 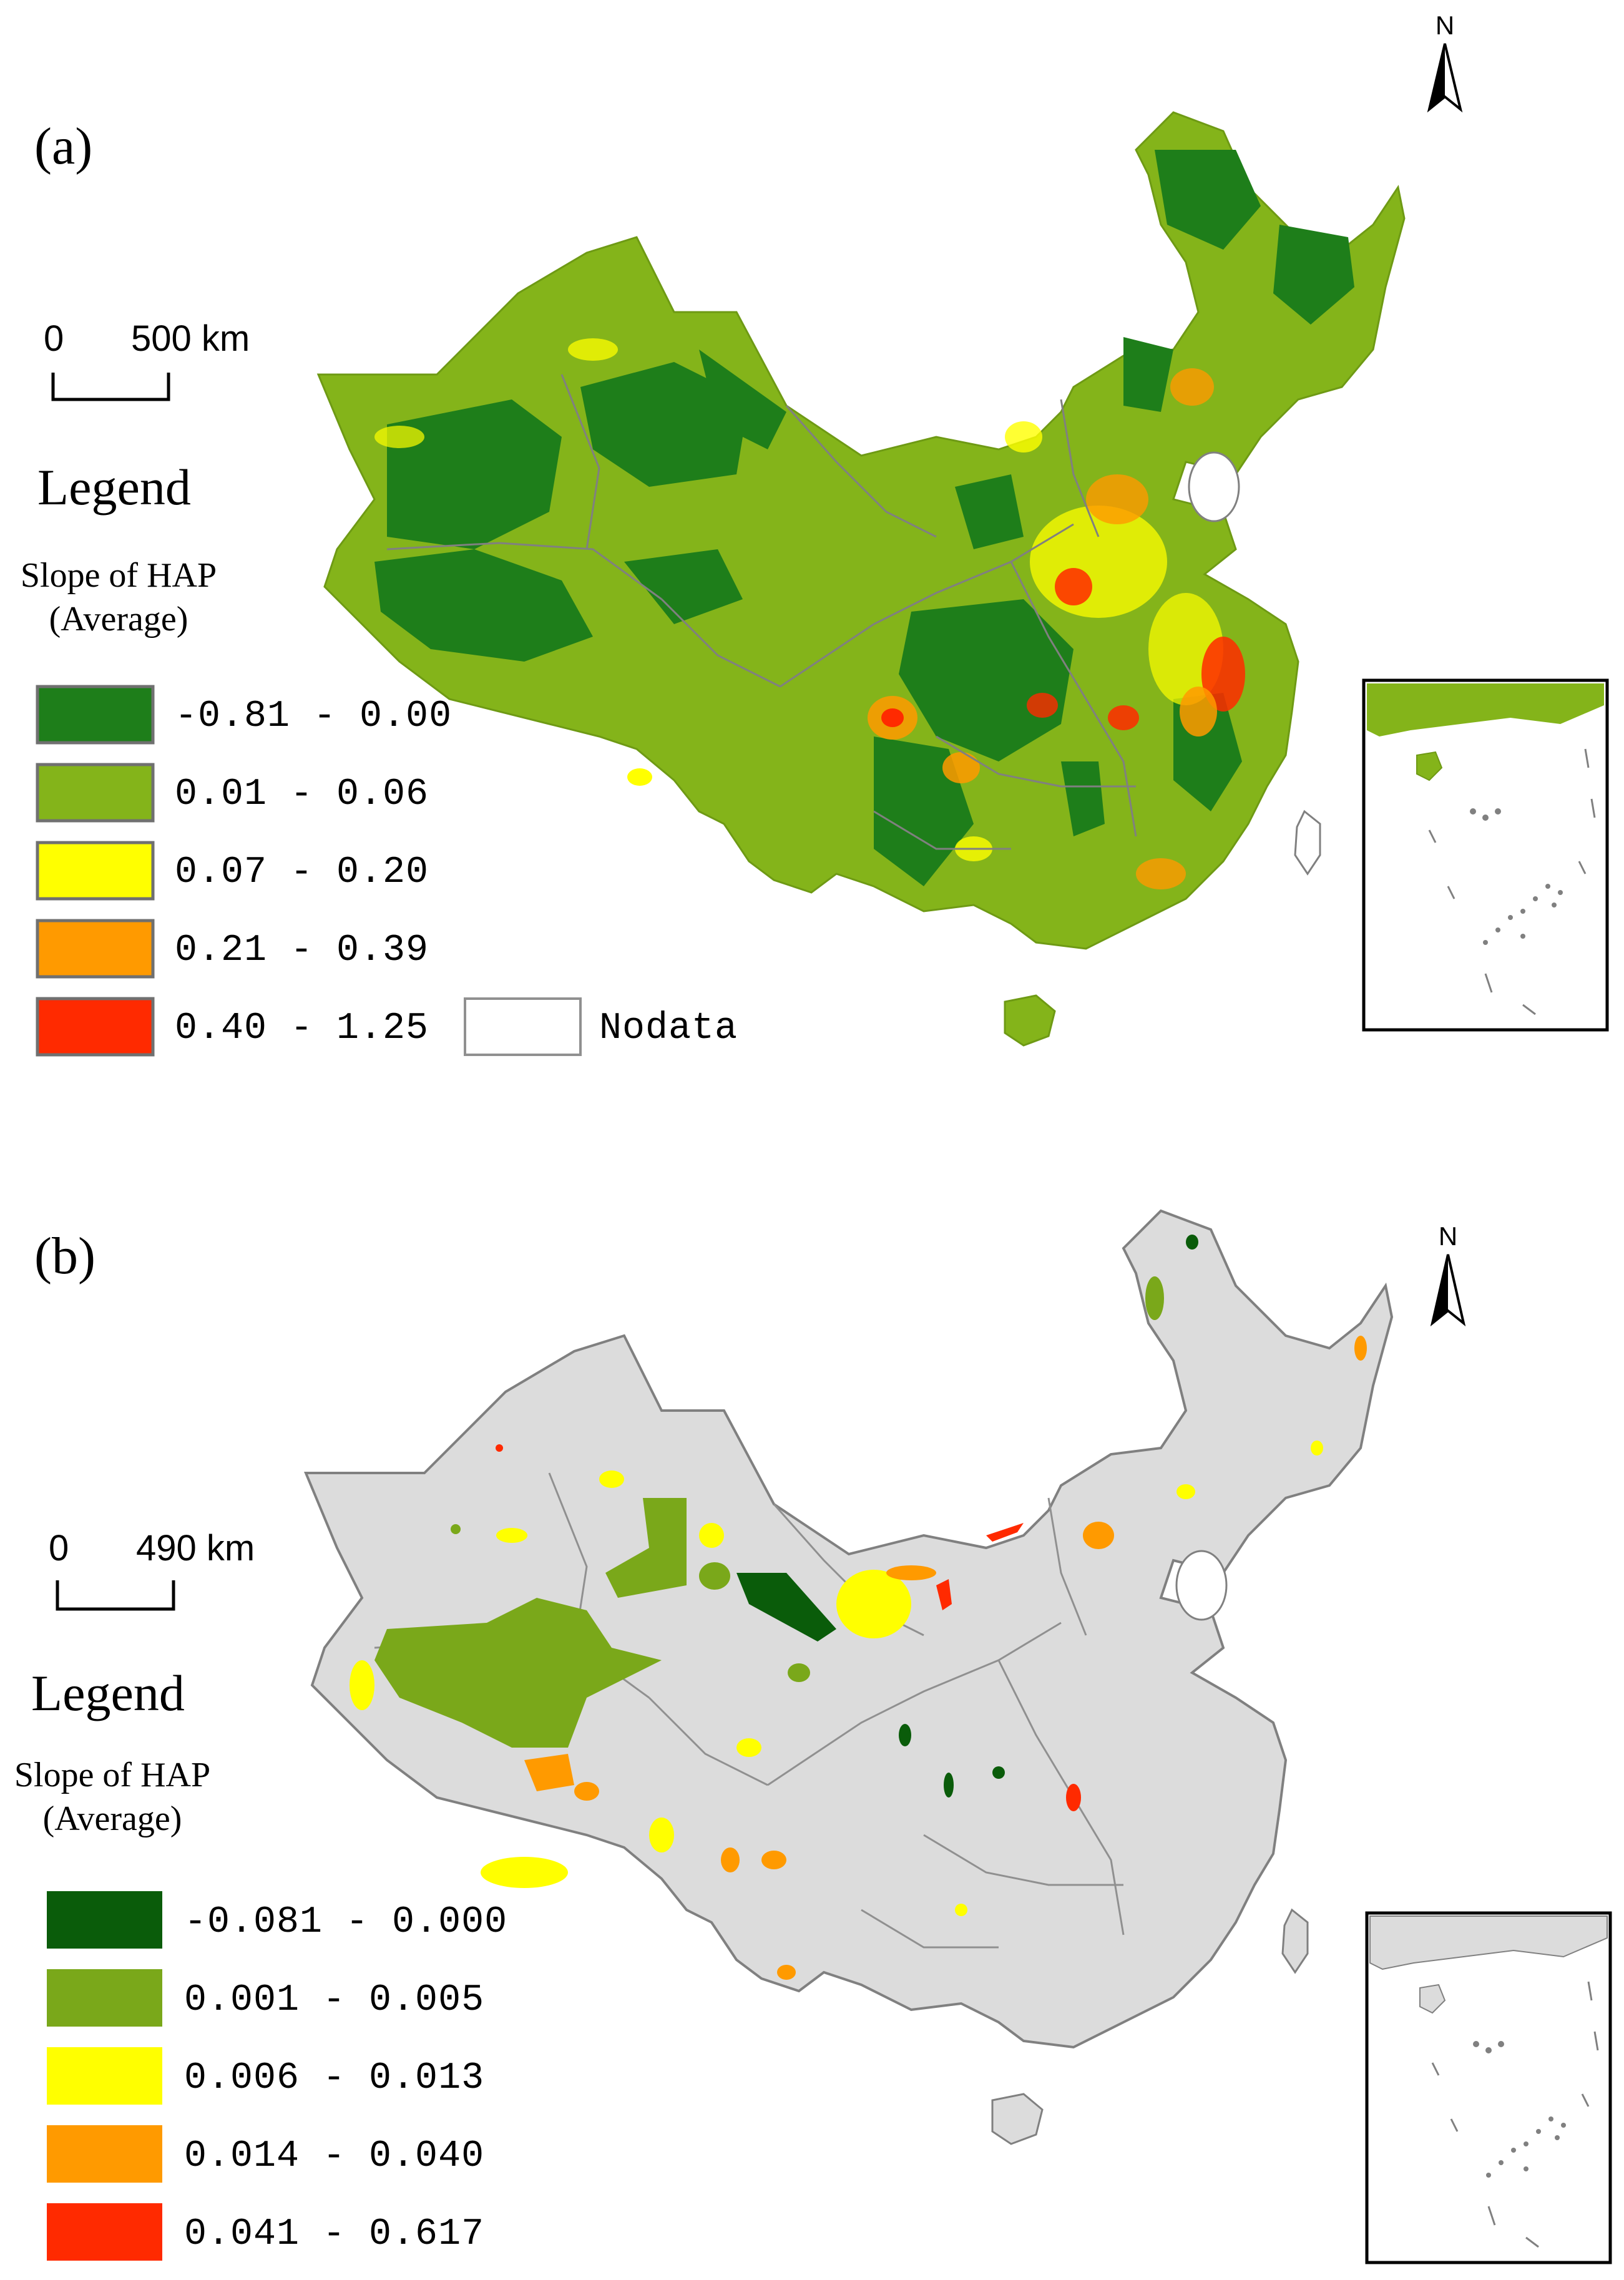 I want to click on hotspot-speckles, so click(x=809, y=613).